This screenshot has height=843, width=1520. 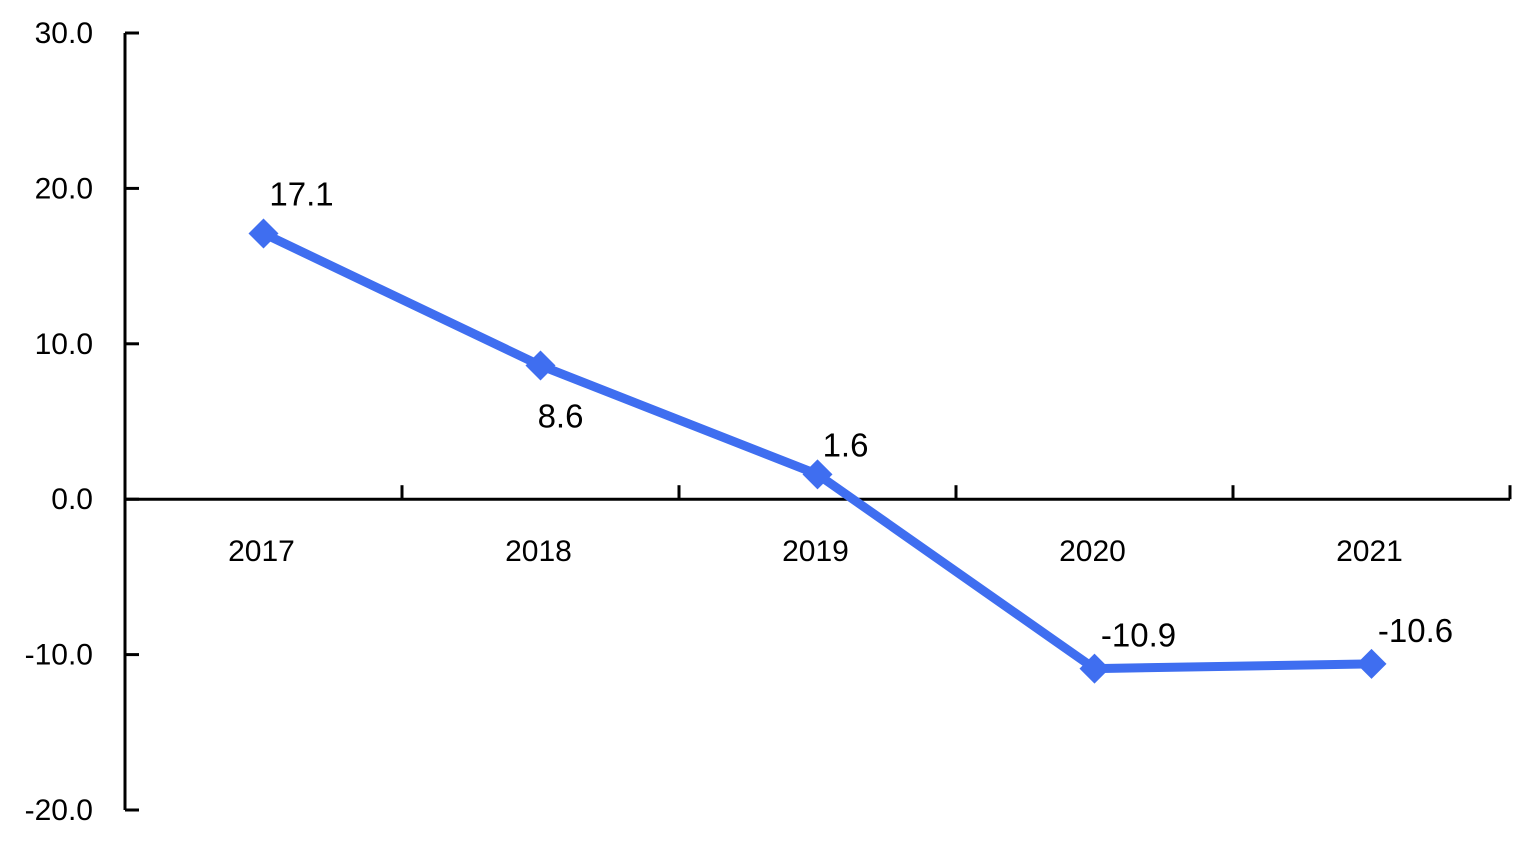 What do you see at coordinates (59, 810) in the screenshot?
I see `y-tick-label: -20.0` at bounding box center [59, 810].